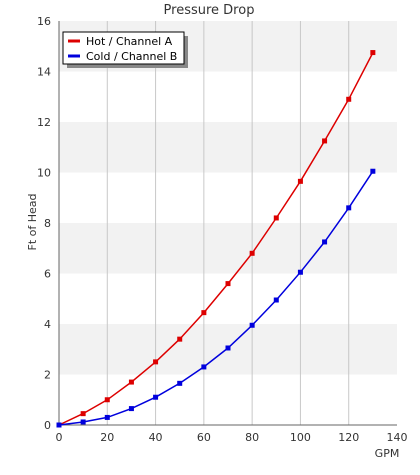 This screenshot has height=475, width=420. What do you see at coordinates (47, 223) in the screenshot?
I see `y-tick-label: 8` at bounding box center [47, 223].